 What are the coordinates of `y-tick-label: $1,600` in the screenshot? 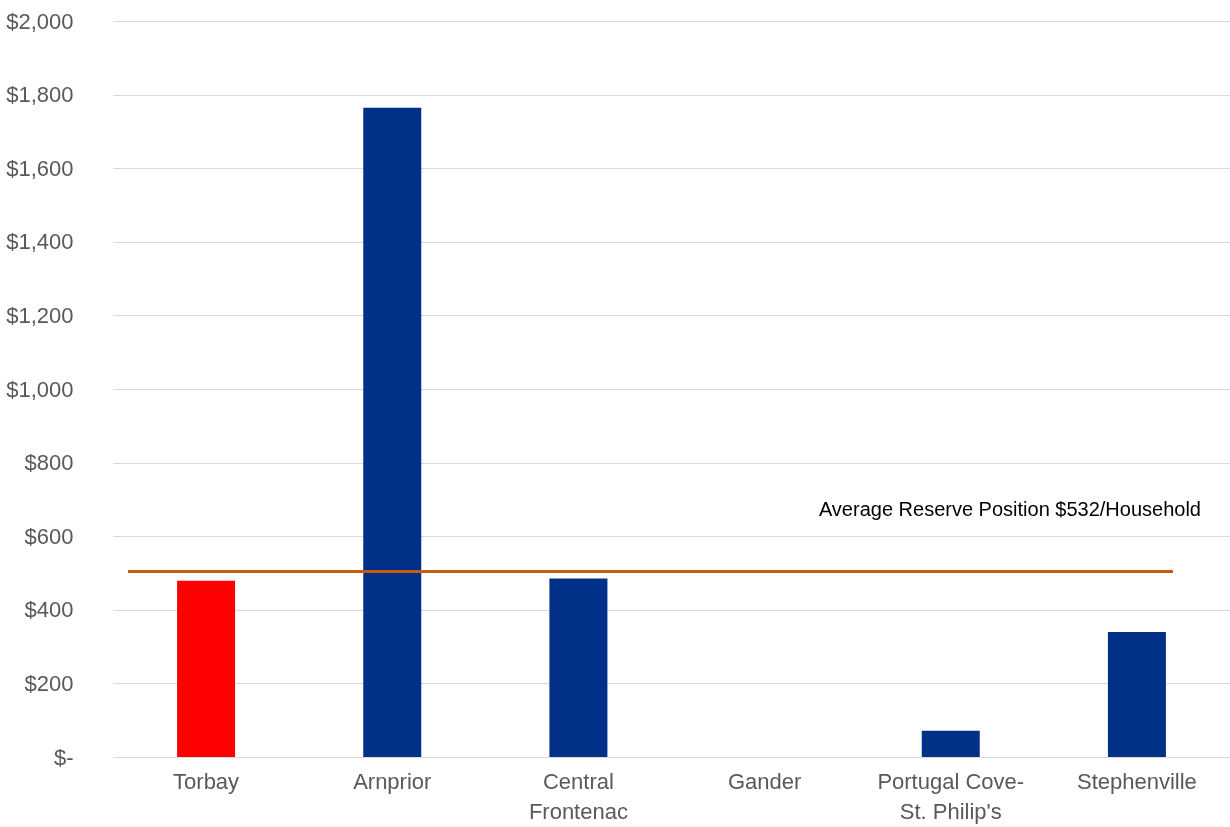 It's located at (40, 168).